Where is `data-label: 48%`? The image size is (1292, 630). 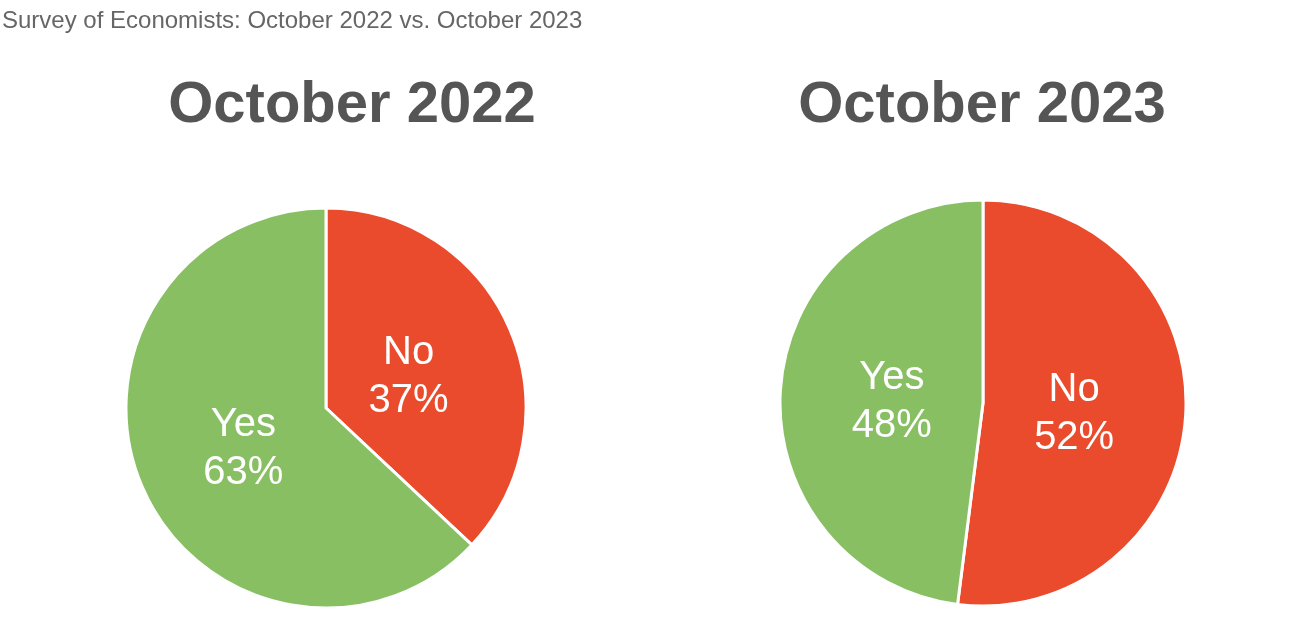 data-label: 48% is located at coordinates (891, 423).